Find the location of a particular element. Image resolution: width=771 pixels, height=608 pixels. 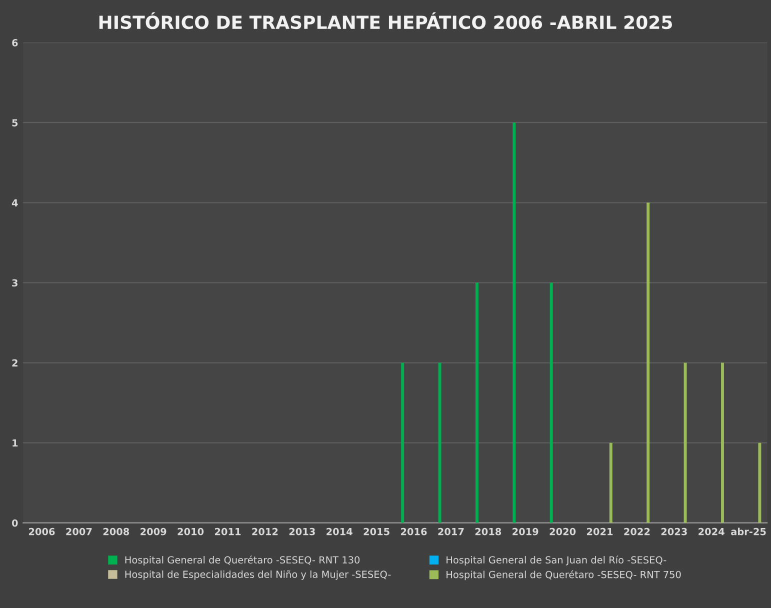

y-tick-label: 4 is located at coordinates (15, 202).